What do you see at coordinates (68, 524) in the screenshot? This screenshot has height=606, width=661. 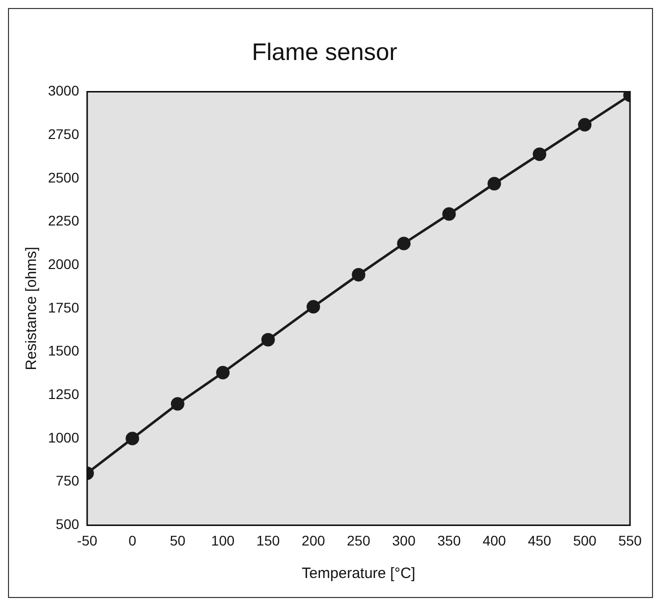 I see `y-tick-label: 500` at bounding box center [68, 524].